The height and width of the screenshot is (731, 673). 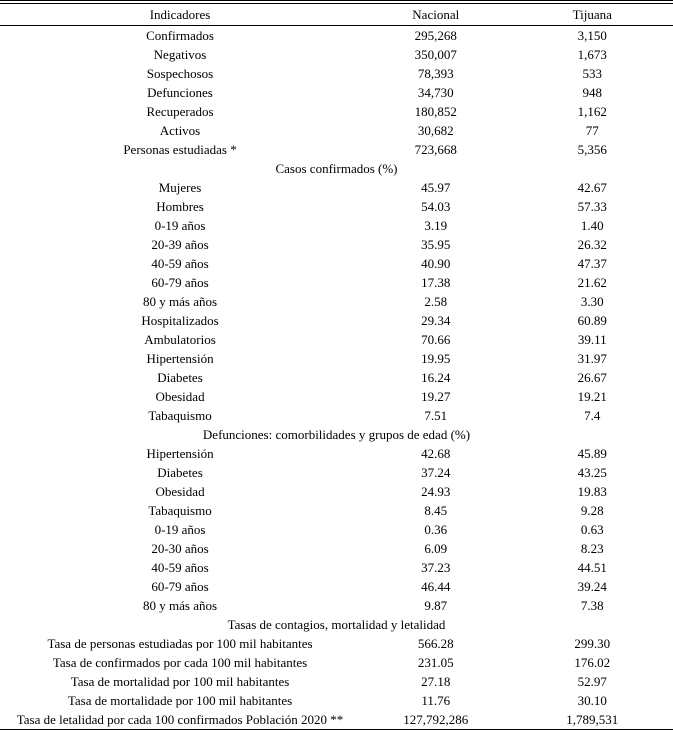 I want to click on section-row: Casos confirmados (%), so click(x=336, y=168).